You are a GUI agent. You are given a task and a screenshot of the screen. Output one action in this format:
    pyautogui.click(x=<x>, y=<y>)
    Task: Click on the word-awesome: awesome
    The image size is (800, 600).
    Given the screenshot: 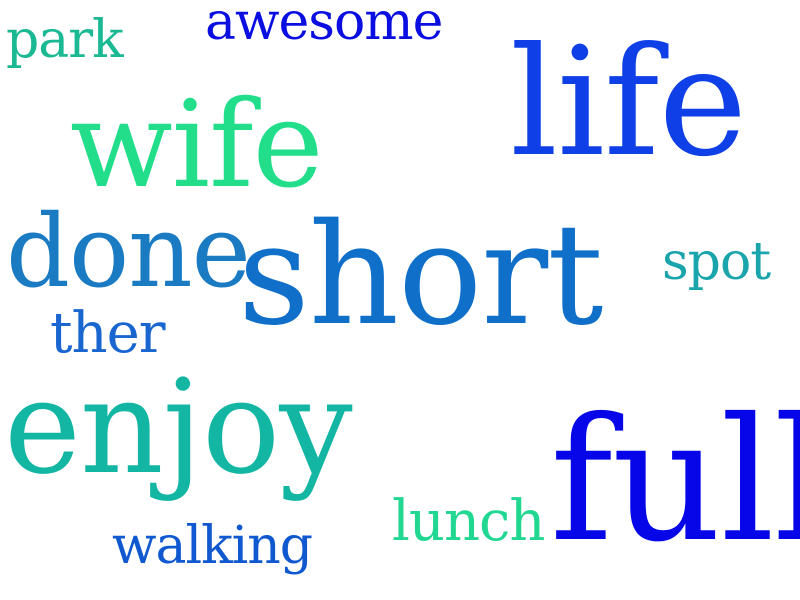 What is the action you would take?
    pyautogui.click(x=324, y=26)
    